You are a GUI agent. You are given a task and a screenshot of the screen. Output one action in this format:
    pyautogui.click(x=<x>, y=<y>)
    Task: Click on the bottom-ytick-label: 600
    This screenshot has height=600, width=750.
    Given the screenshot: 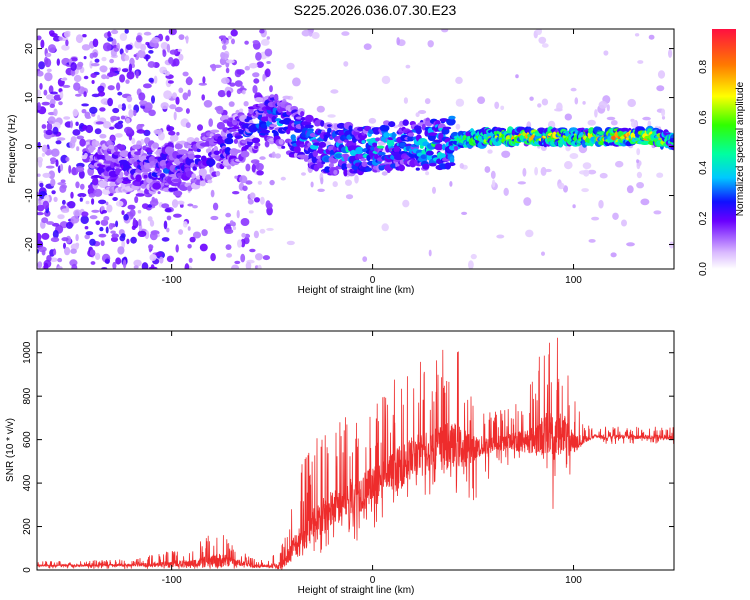 What is the action you would take?
    pyautogui.click(x=27, y=439)
    